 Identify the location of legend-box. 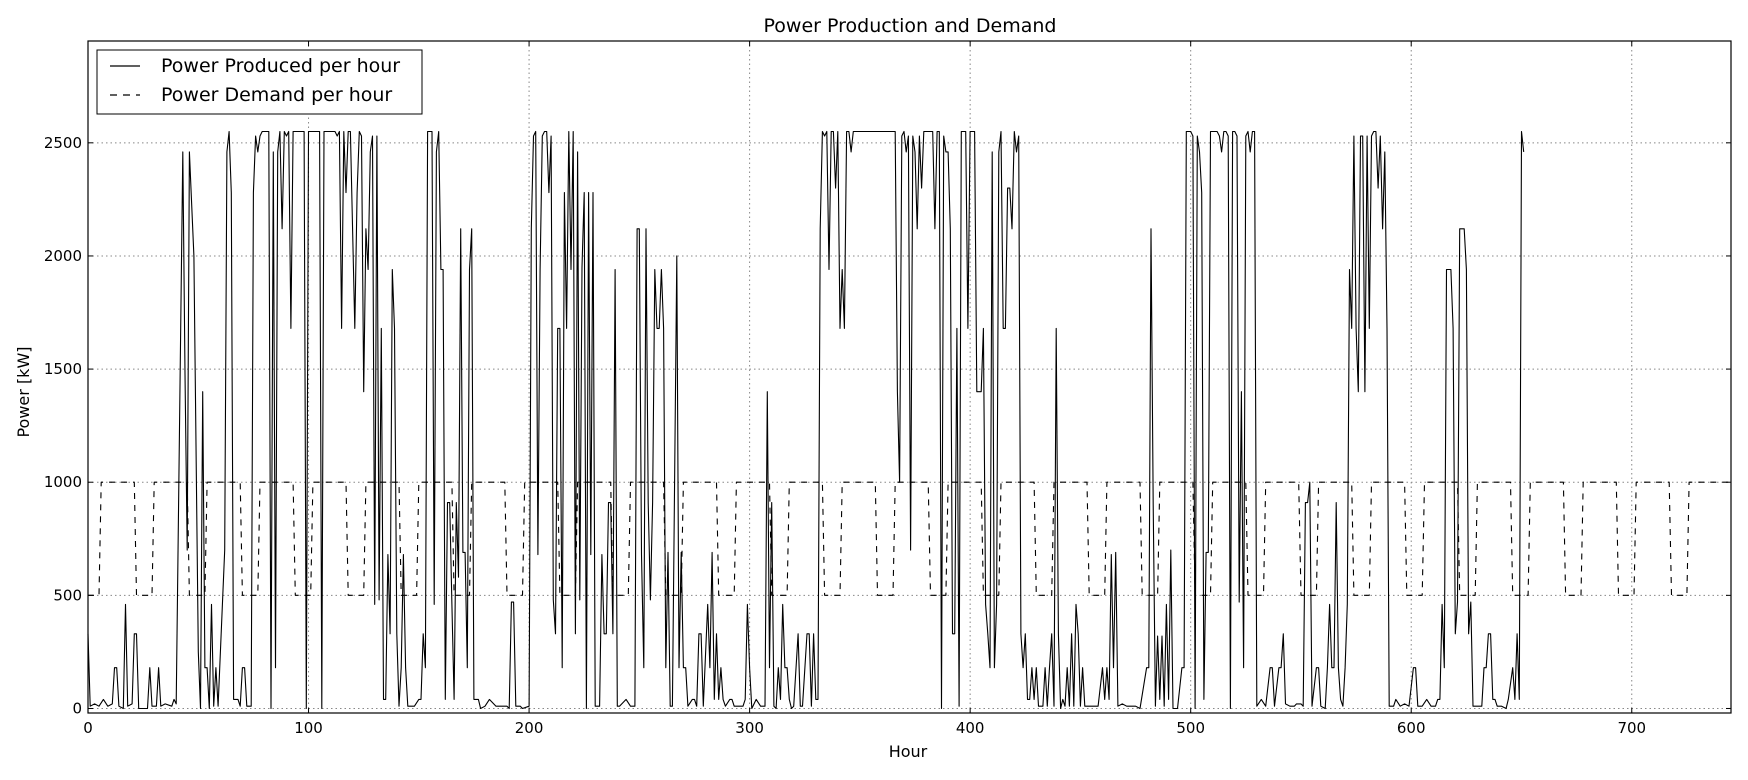
(259, 82).